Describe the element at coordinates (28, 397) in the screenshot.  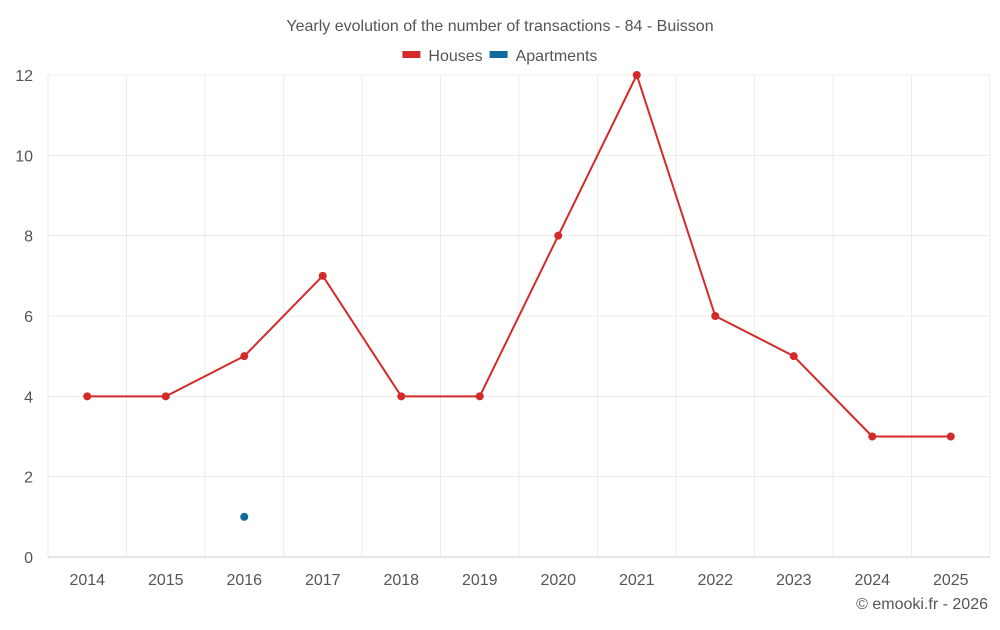
I see `y-tick-label-4: 4` at that location.